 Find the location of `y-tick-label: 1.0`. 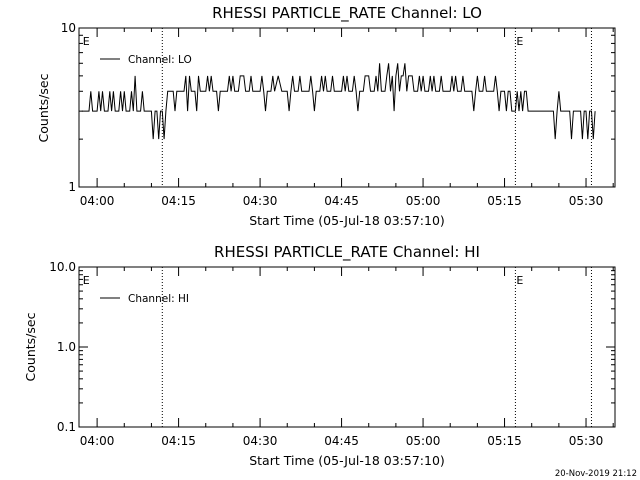

y-tick-label: 1.0 is located at coordinates (66, 347).